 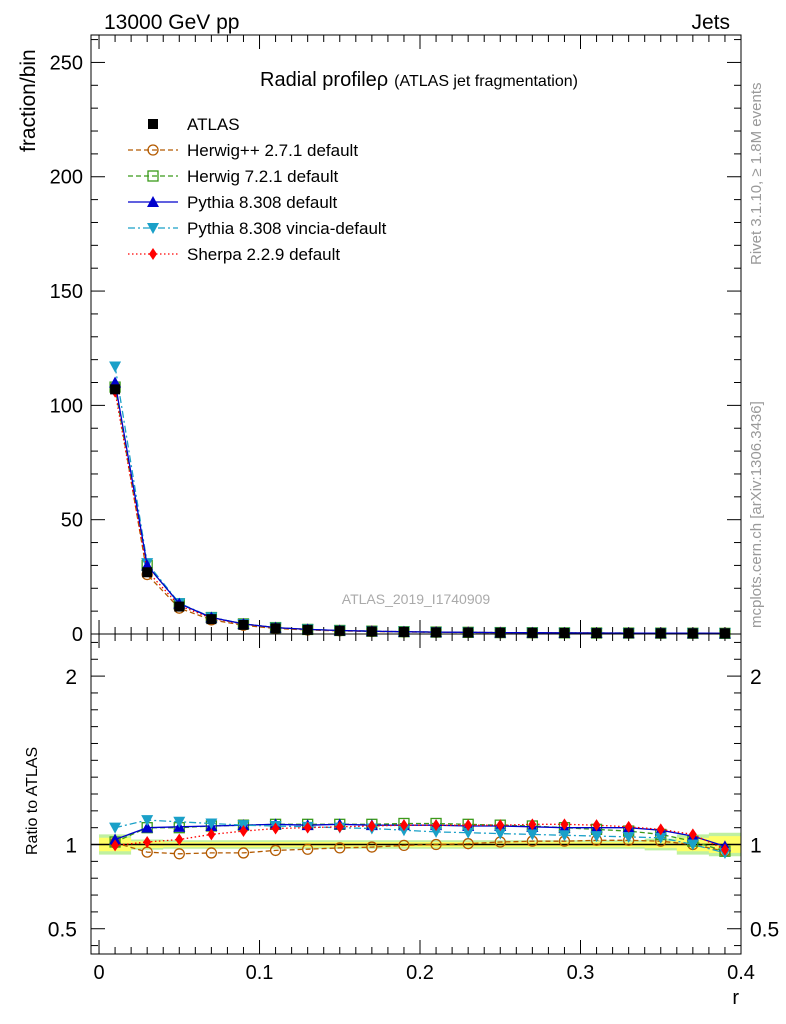 I want to click on data-point-pythia-8-308-vincia-default, so click(x=115, y=367).